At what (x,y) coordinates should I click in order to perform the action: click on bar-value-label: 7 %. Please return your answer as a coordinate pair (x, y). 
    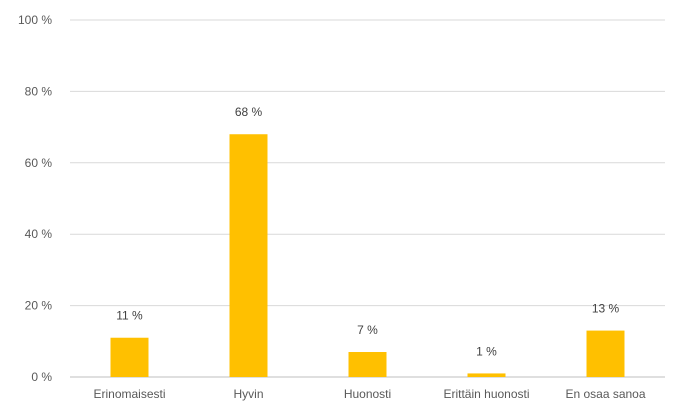
    Looking at the image, I should click on (367, 330).